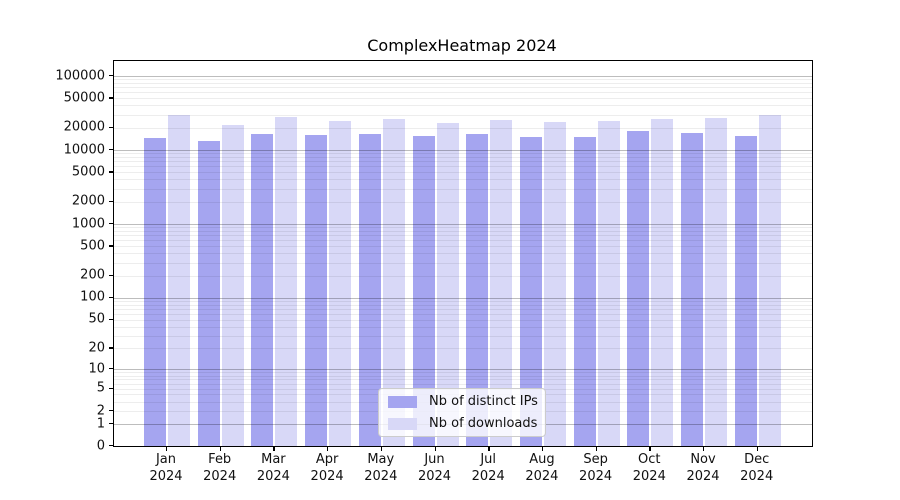 The width and height of the screenshot is (900, 500). What do you see at coordinates (662, 282) in the screenshot?
I see `bar-downloads-oct` at bounding box center [662, 282].